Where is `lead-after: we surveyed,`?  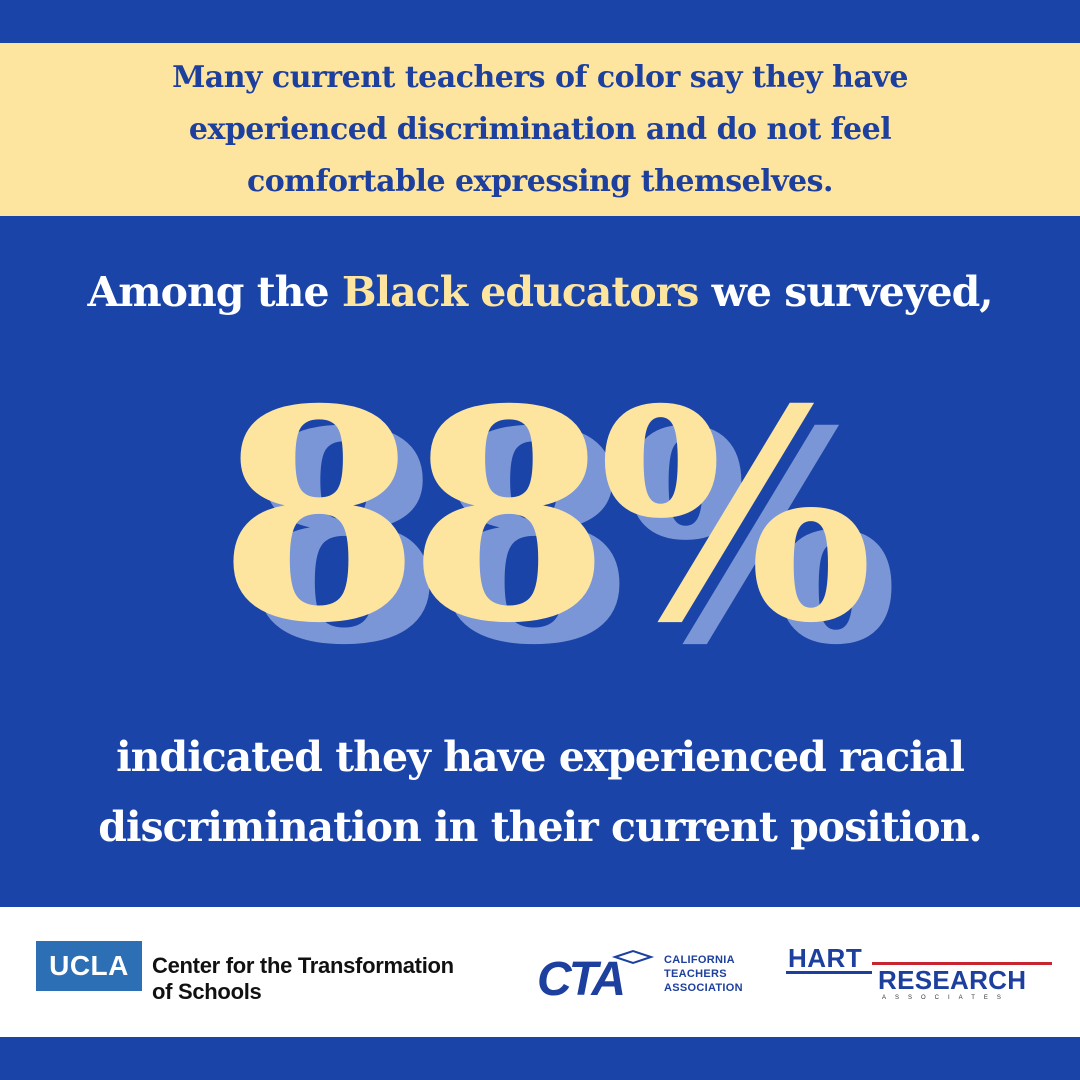
lead-after: we surveyed, is located at coordinates (846, 292).